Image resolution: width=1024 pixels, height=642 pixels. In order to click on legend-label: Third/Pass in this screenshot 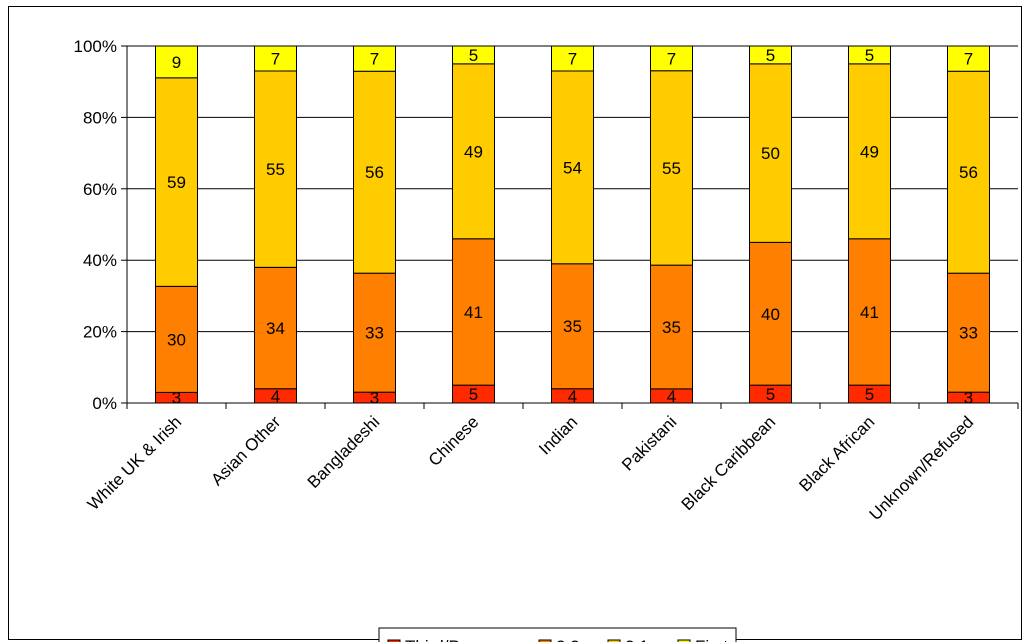, I will do `click(445, 639)`.